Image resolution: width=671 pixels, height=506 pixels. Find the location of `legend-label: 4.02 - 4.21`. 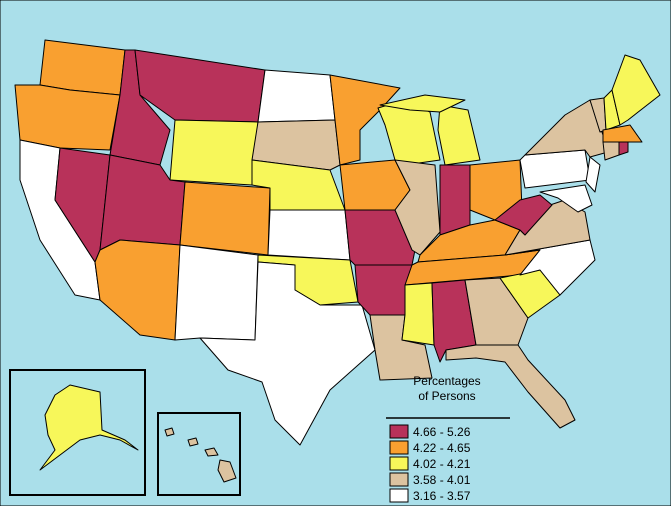

legend-label: 4.02 - 4.21 is located at coordinates (442, 464).